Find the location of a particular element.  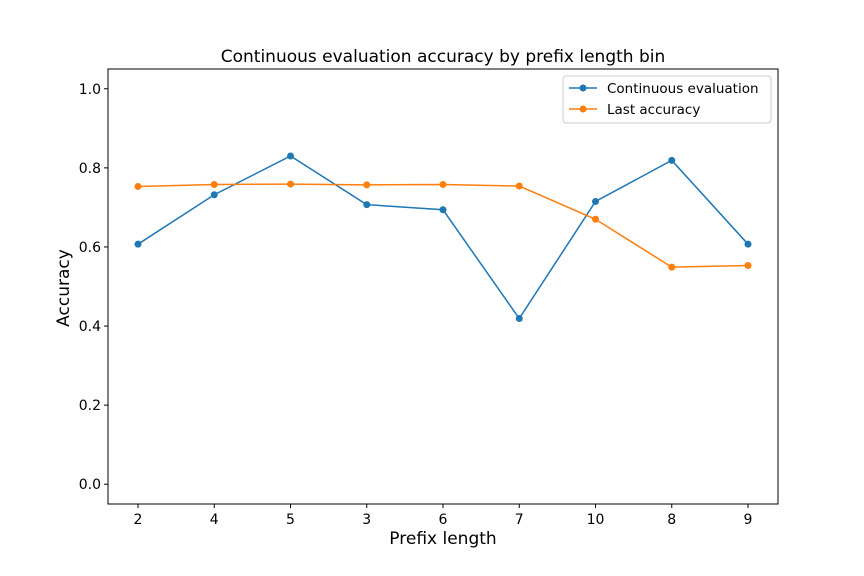

y-tick-label: 0.8 is located at coordinates (90, 169).